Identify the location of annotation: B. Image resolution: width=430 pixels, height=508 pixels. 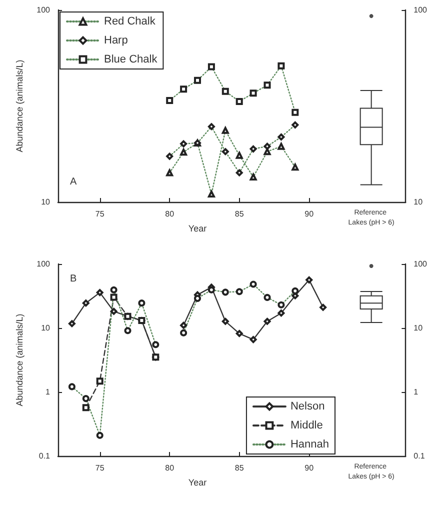
(73, 279).